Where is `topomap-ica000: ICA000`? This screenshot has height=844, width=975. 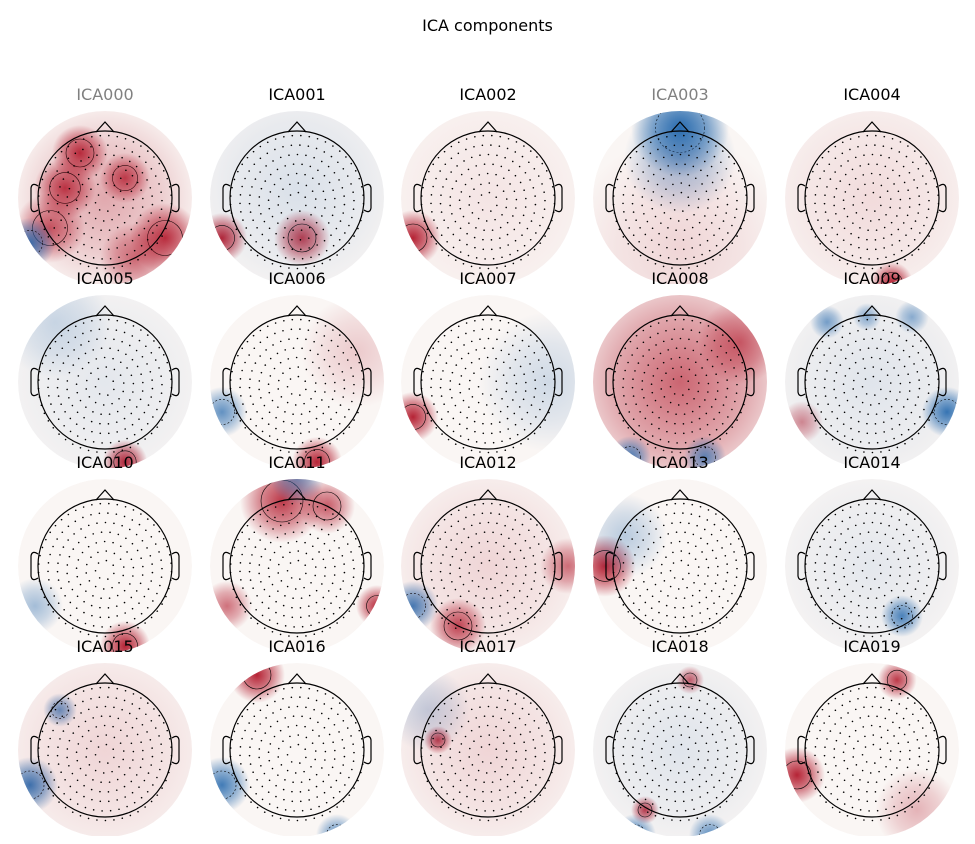 topomap-ica000: ICA000 is located at coordinates (105, 186).